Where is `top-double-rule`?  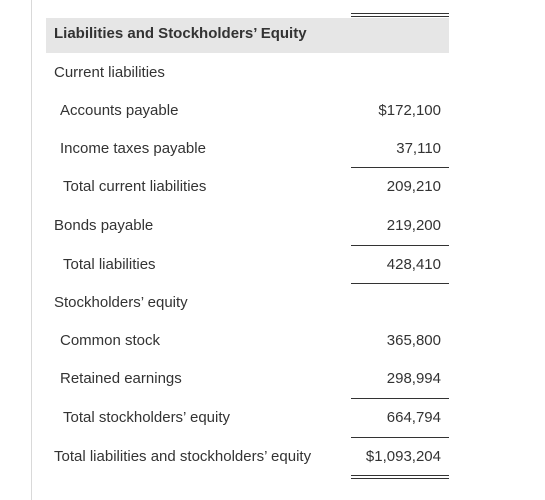
top-double-rule is located at coordinates (400, 15).